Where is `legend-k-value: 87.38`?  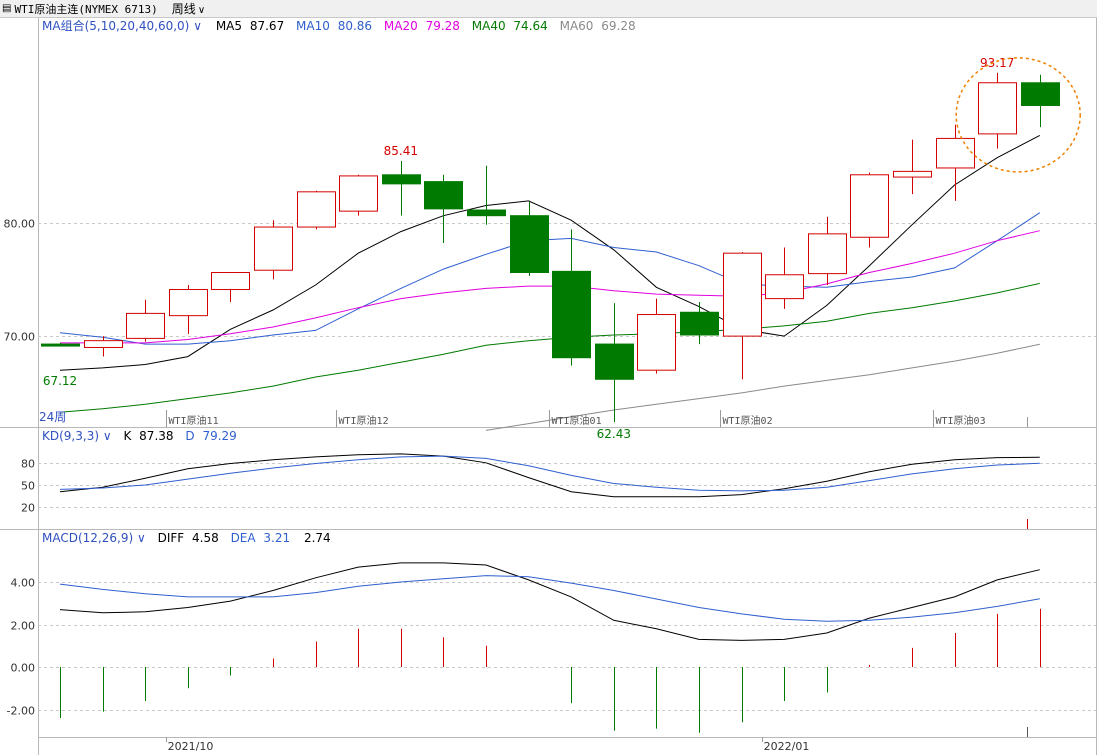
legend-k-value: 87.38 is located at coordinates (156, 436).